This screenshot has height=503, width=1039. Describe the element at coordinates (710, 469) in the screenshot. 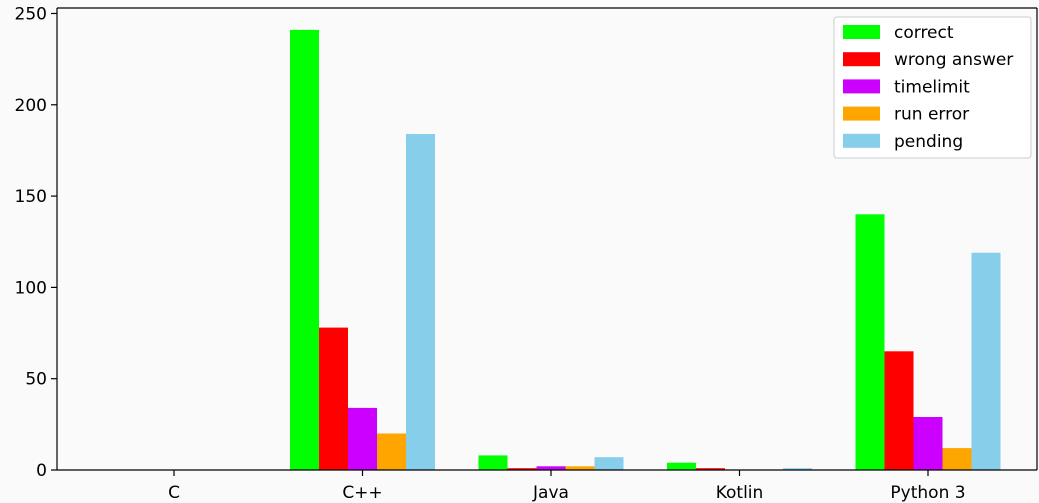

I see `bar-wrong-answer-kotlin` at that location.